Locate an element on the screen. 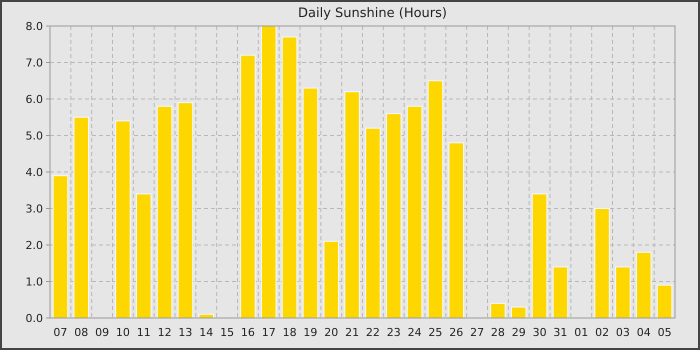  x-tick-label: 22 is located at coordinates (373, 332).